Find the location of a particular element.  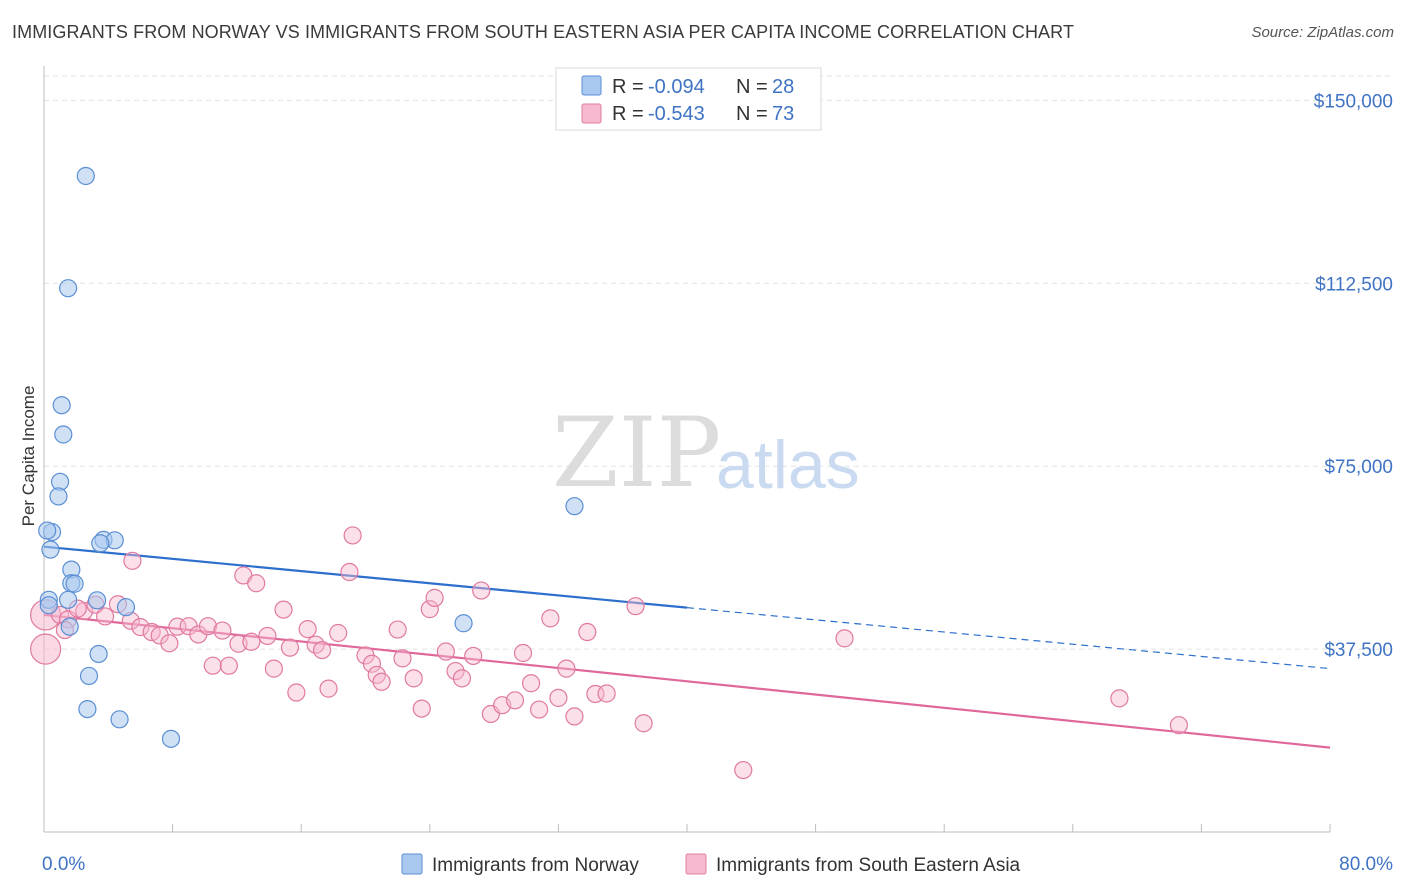

legend-n-label-norway: N = is located at coordinates (752, 87).